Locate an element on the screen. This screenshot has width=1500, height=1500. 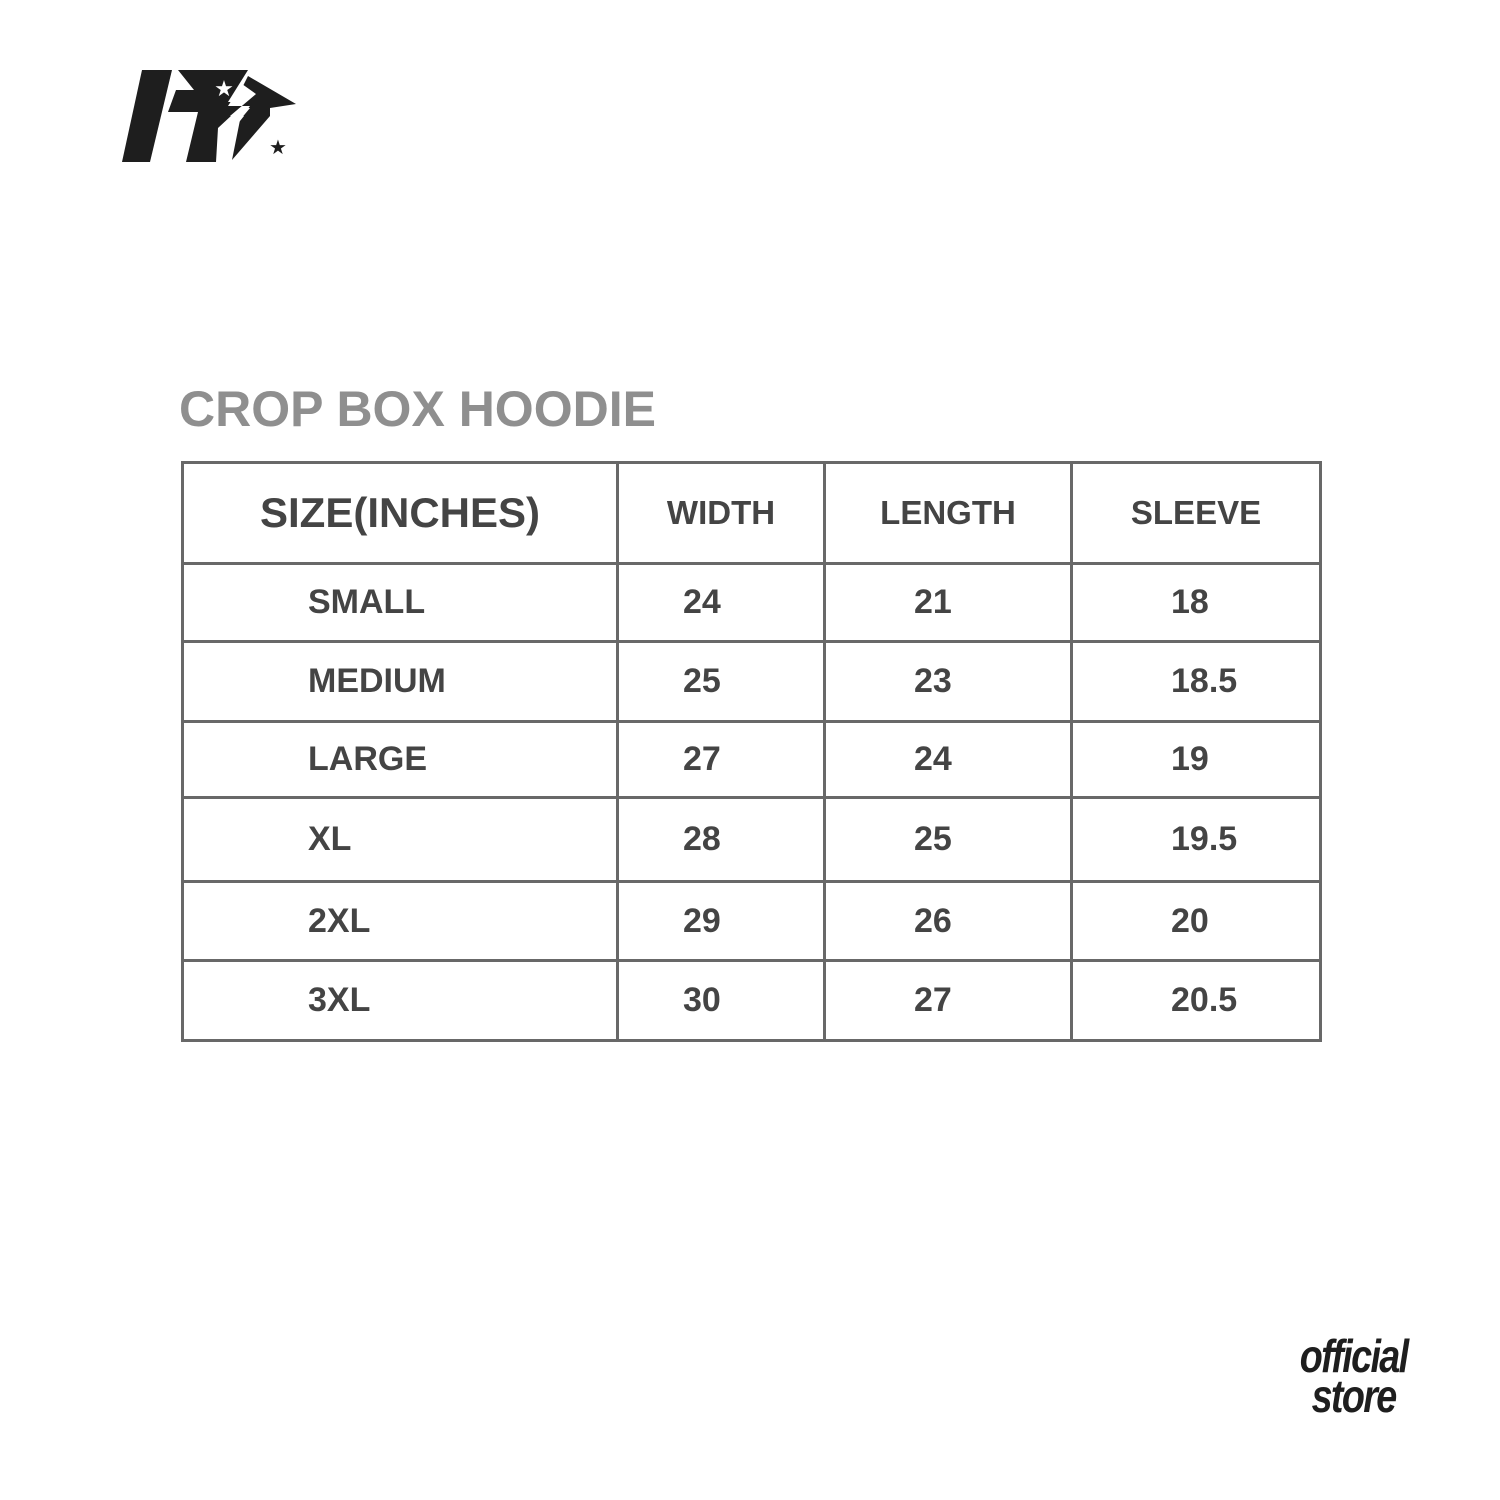
brand-logo-icon: ★ ★ is located at coordinates (209, 116).